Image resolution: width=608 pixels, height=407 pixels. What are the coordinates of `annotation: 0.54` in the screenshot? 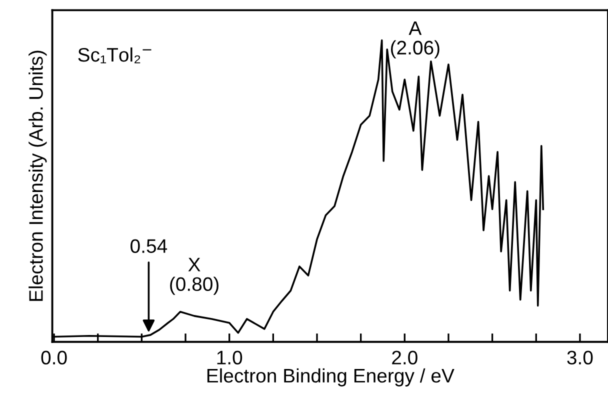 It's located at (149, 246).